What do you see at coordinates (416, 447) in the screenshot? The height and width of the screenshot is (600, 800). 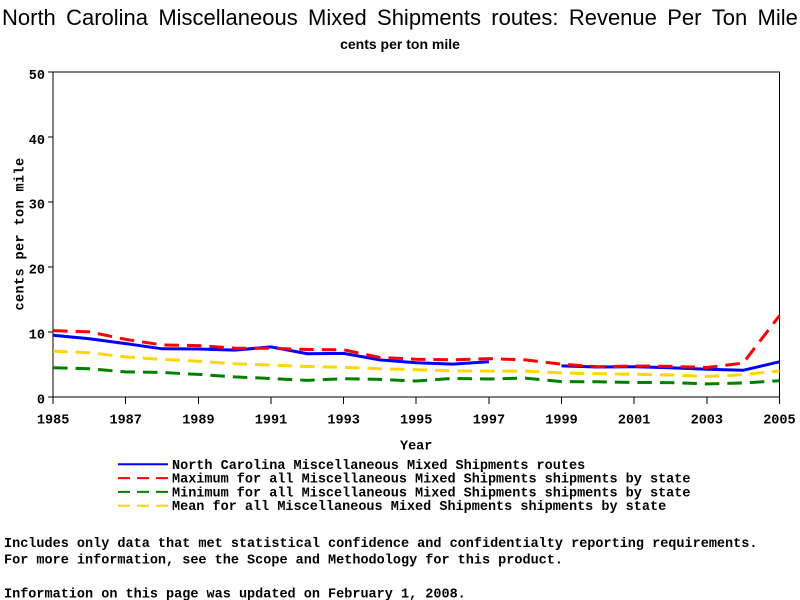 I see `svg-text: Year` at bounding box center [416, 447].